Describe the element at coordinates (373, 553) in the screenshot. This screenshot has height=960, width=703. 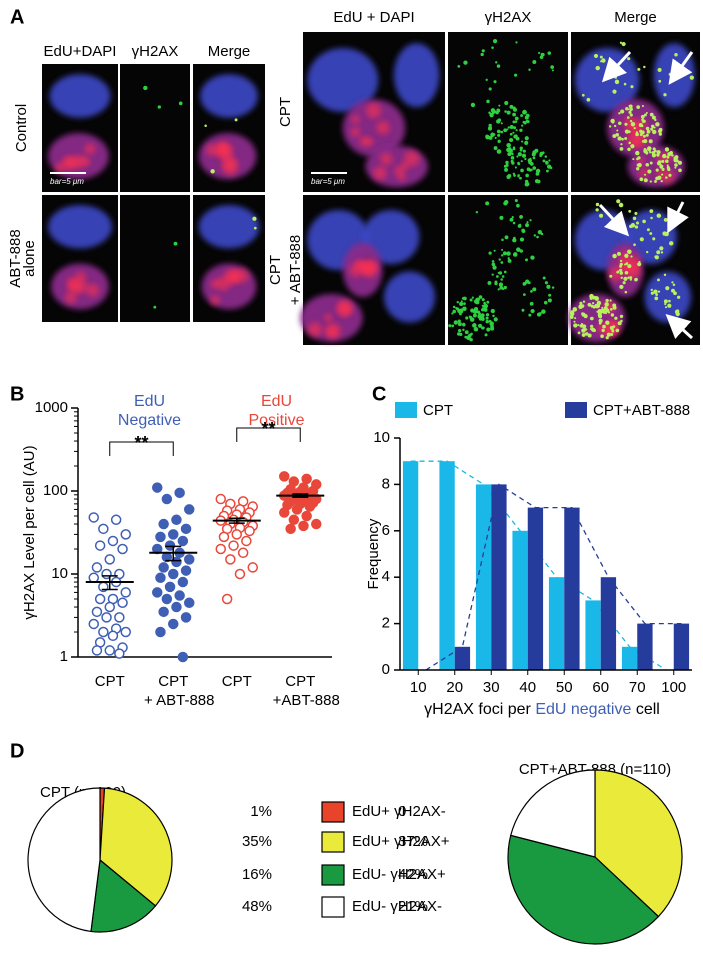
I see `y-axis-label: Frequency` at that location.